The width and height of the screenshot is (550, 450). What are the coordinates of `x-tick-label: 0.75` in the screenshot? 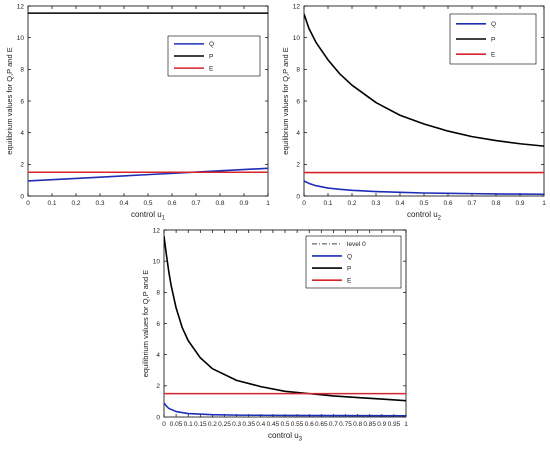 It's located at (345, 424).